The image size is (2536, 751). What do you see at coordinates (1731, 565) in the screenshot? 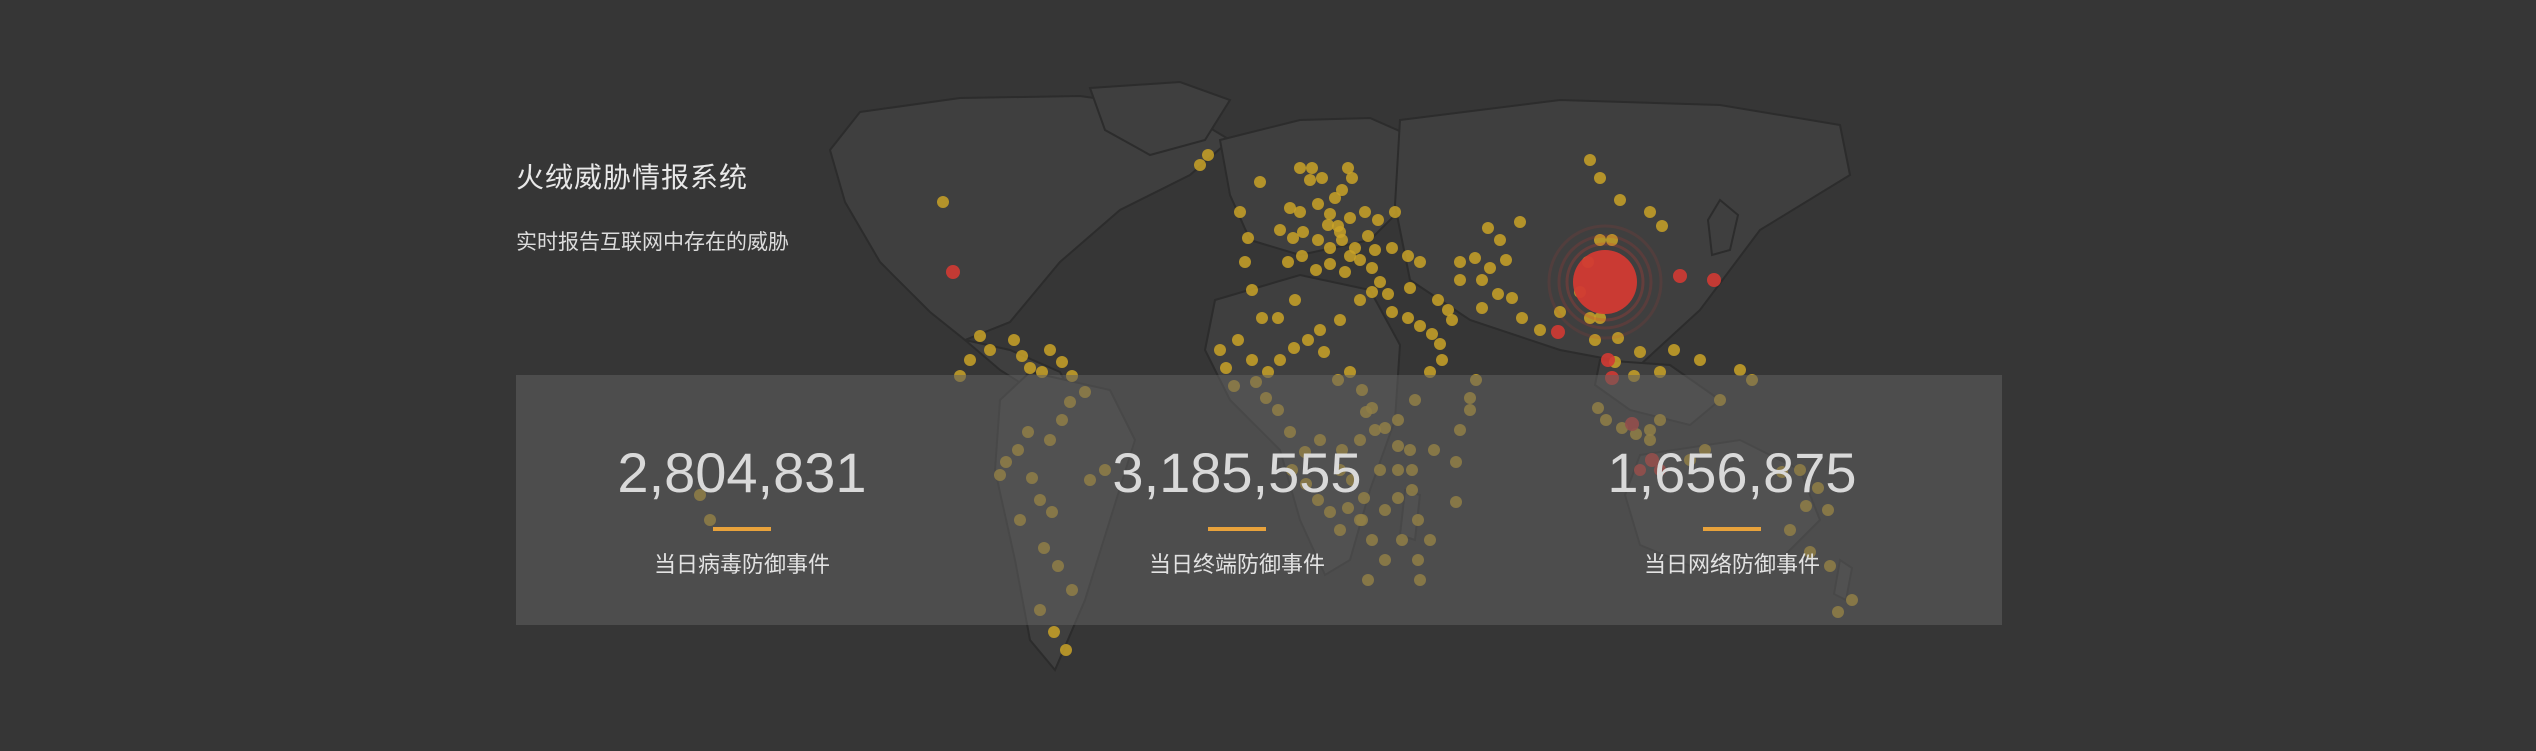
I see `stat-label: 当日网络防御事件` at bounding box center [1731, 565].